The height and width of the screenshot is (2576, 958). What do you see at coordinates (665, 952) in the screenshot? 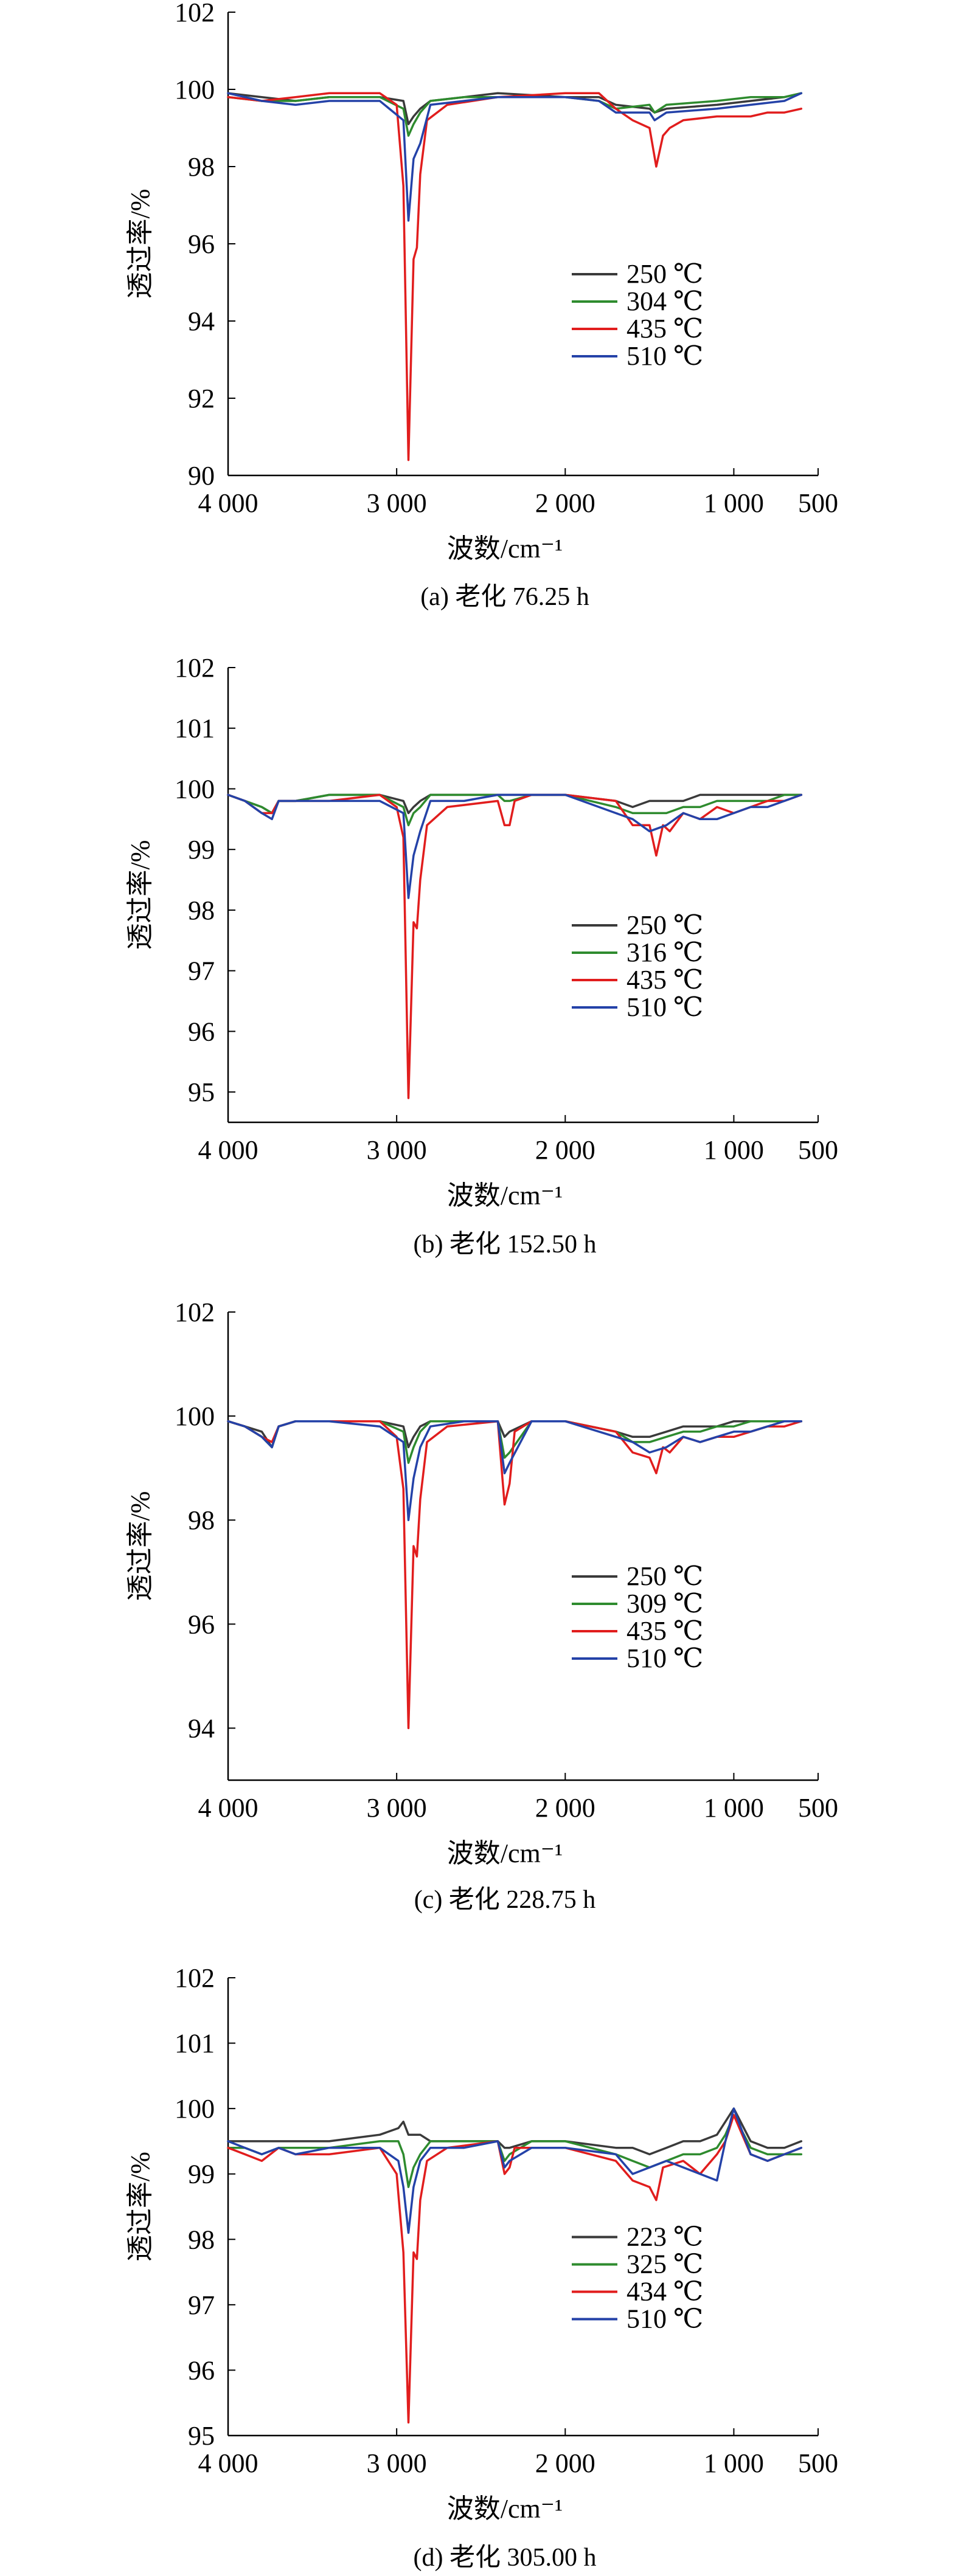
I see `legend-label: 316 ℃` at bounding box center [665, 952].